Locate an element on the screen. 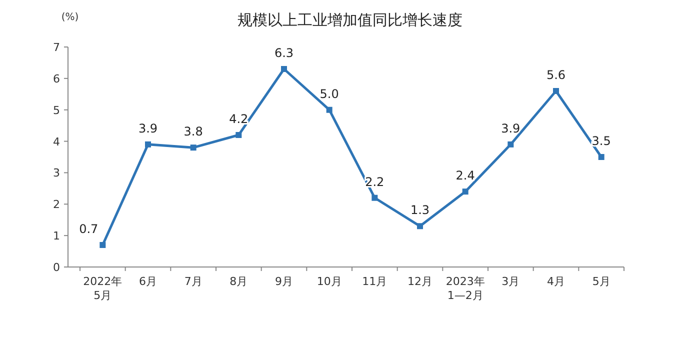 This screenshot has height=342, width=689. x-tick-label: 10月 is located at coordinates (329, 281).